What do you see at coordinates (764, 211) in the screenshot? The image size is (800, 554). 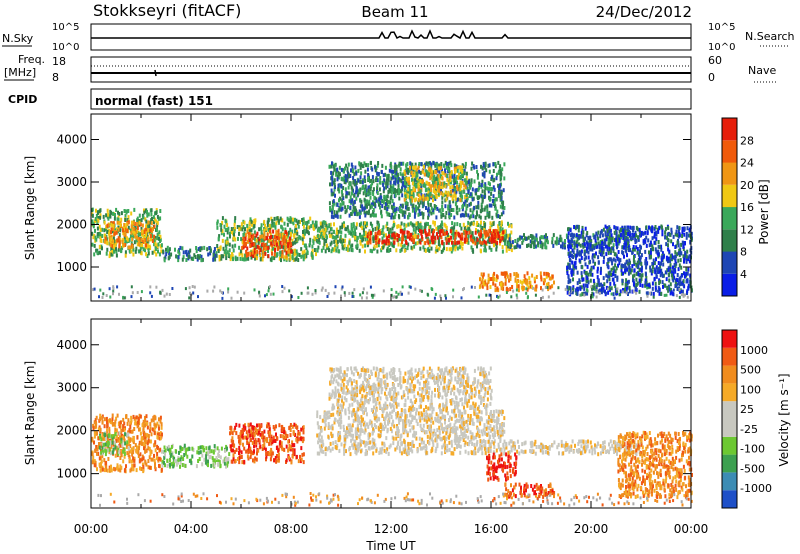 I see `power-colorbar-label: Power [dB]` at bounding box center [764, 211].